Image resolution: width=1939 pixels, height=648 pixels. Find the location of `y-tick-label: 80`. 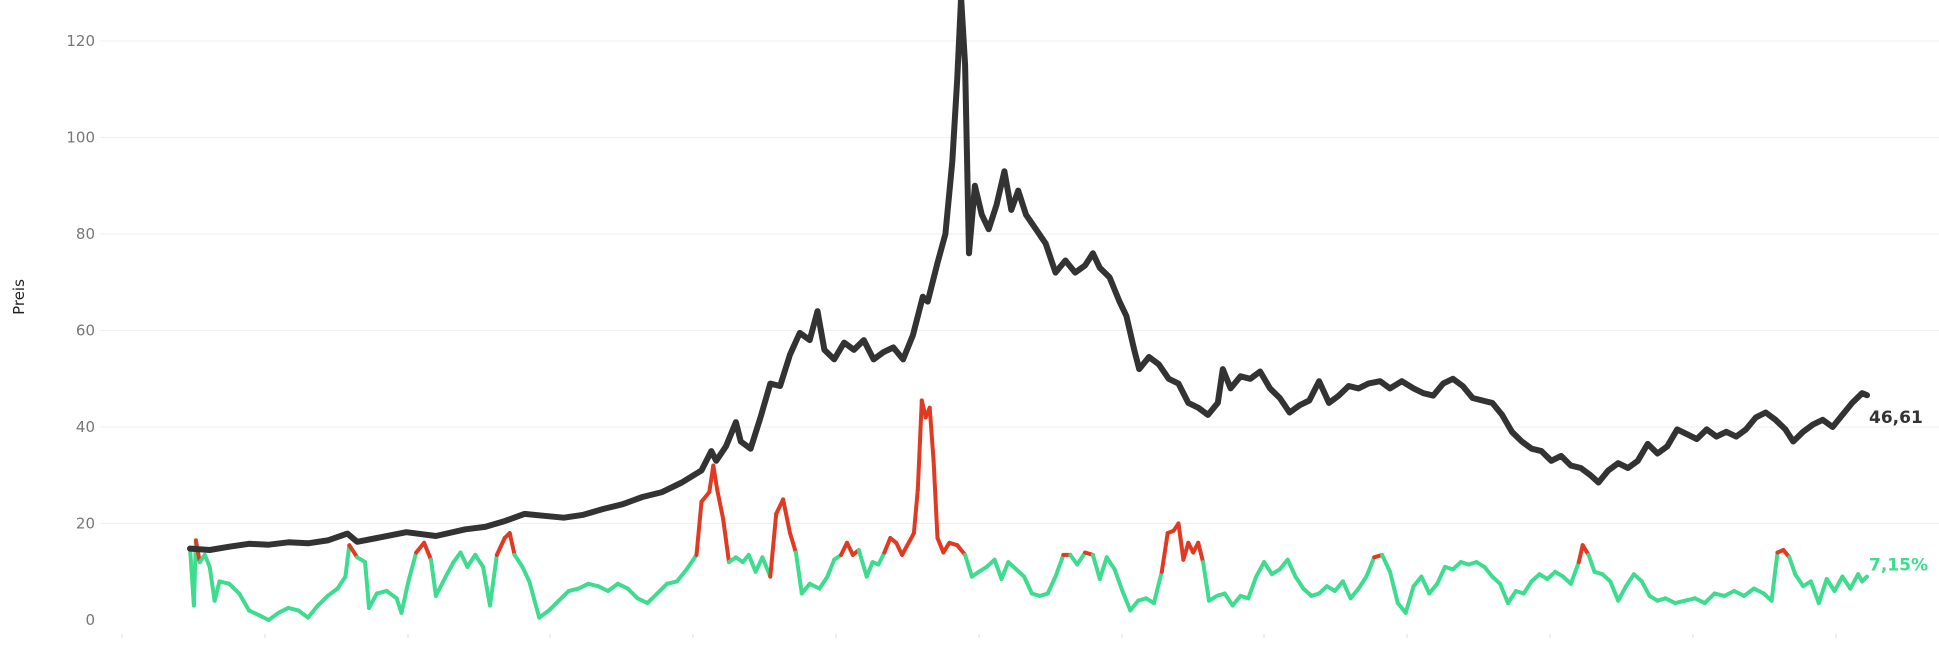

y-tick-label: 80 is located at coordinates (85, 234).